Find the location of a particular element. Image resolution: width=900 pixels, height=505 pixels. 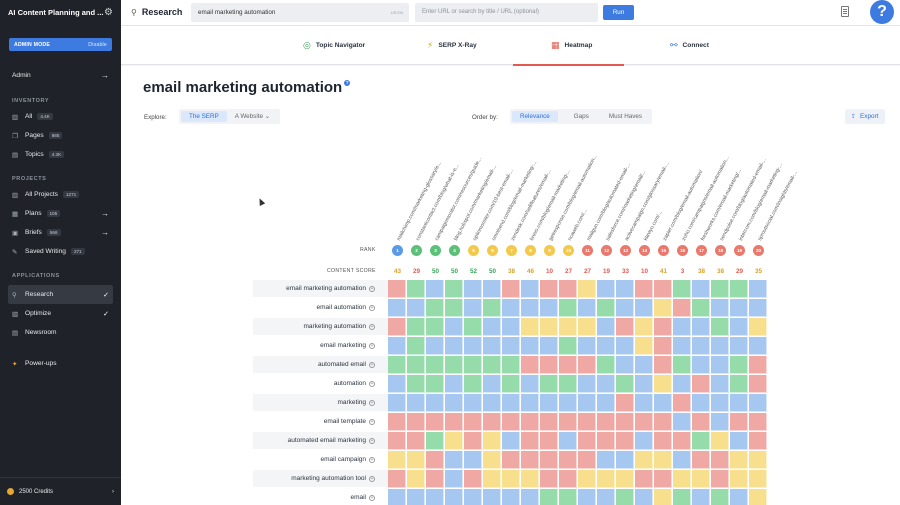

tab-heatmap: ▦ Heatmap is located at coordinates (569, 46).